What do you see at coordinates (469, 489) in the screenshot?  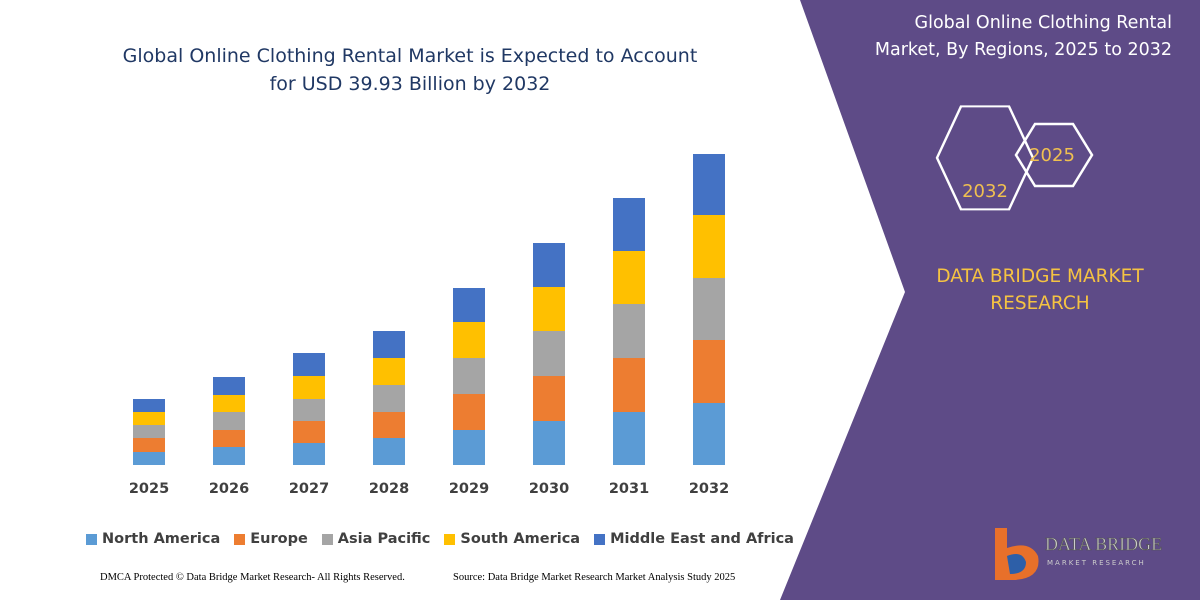 I see `x-tick-label: 2029` at bounding box center [469, 489].